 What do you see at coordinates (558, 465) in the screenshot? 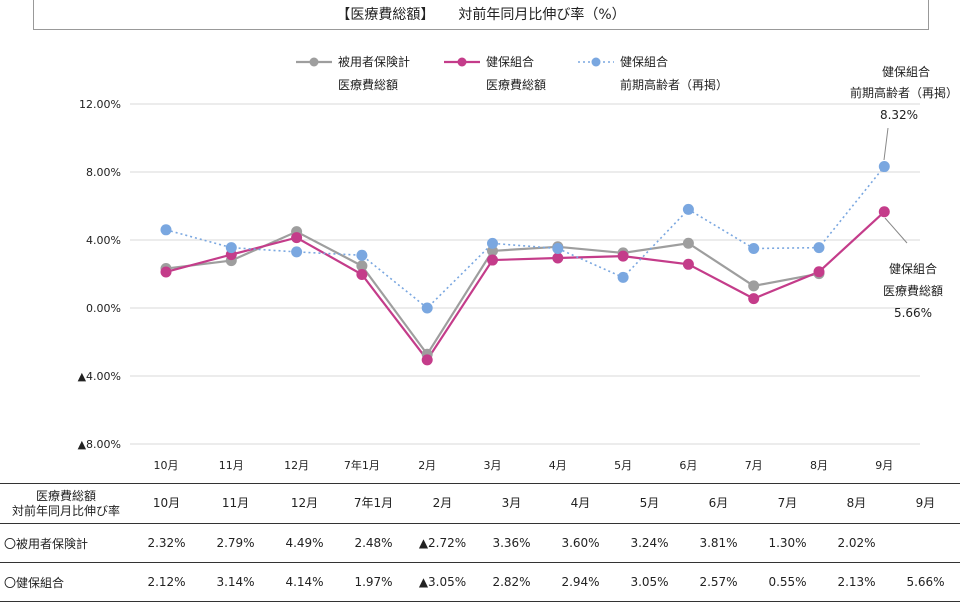
I see `x-tick-label: 4月` at bounding box center [558, 465].